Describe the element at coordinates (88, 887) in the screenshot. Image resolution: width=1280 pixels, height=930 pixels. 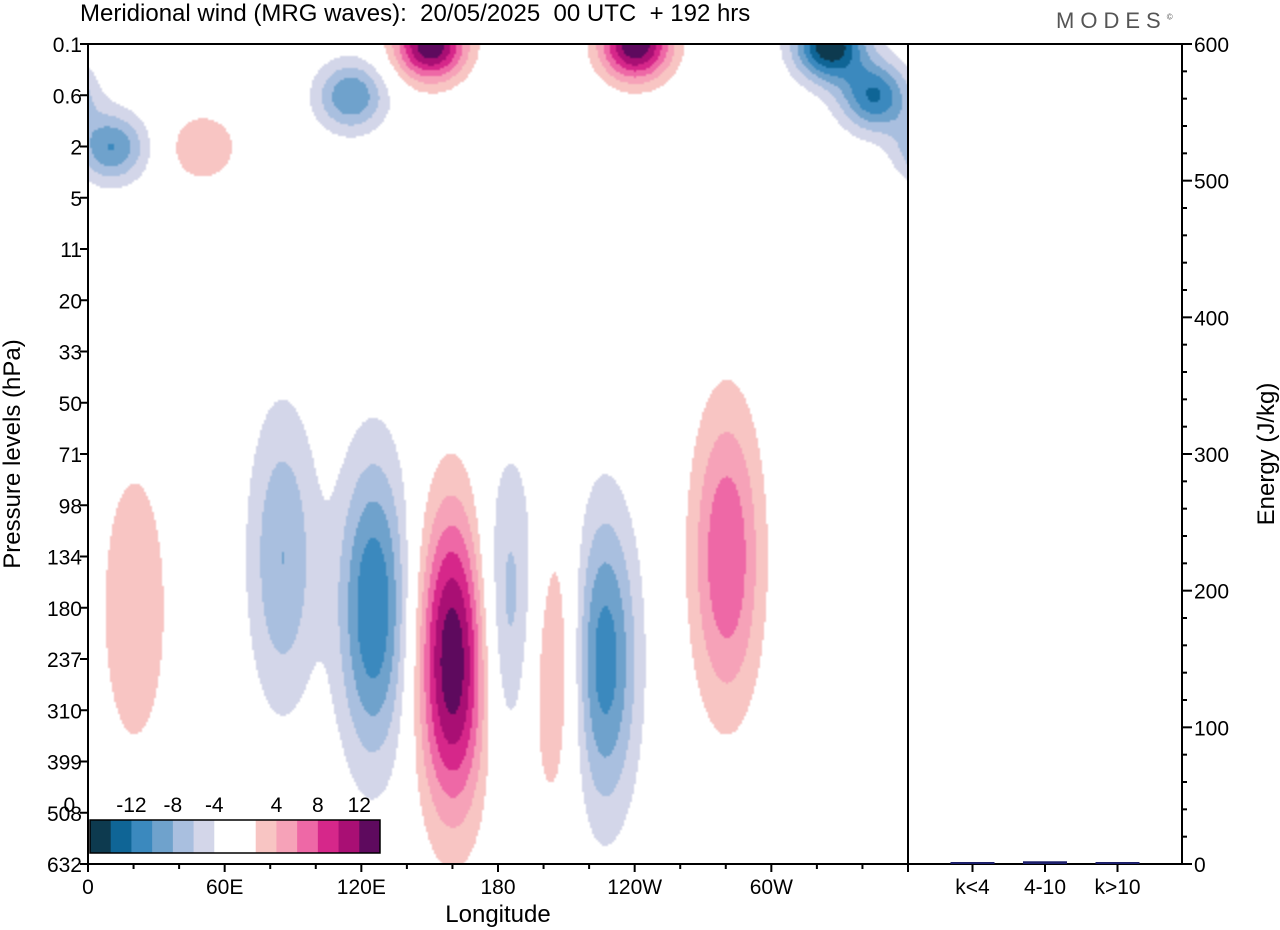
I see `x-tick-label: 0` at that location.